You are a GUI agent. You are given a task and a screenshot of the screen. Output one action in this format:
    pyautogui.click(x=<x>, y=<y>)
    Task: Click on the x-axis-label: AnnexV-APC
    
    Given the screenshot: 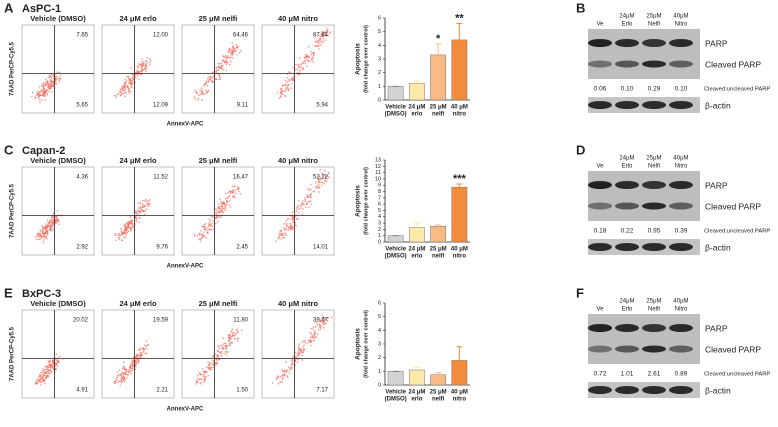 What is the action you would take?
    pyautogui.click(x=185, y=267)
    